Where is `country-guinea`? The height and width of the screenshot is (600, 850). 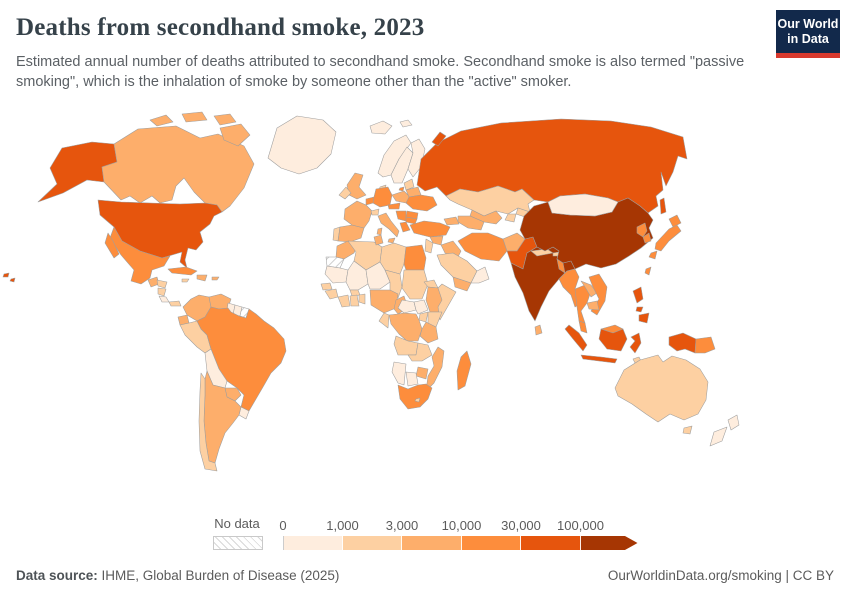
country-guinea is located at coordinates (331, 294).